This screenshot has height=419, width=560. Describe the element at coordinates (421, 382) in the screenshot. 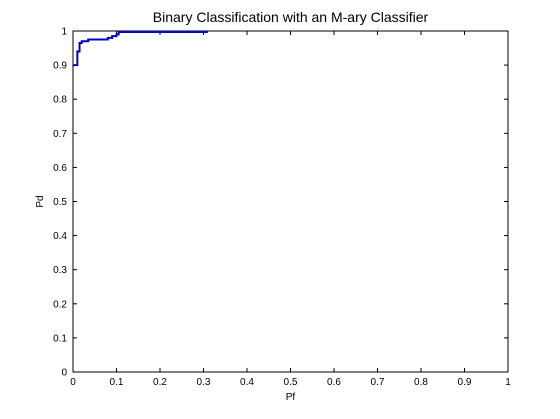

I see `x-tick-label-8: 0.8` at that location.